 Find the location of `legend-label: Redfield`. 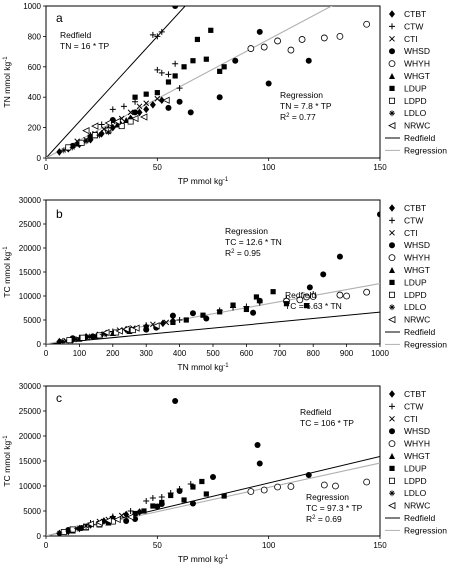

legend-label: Redfield is located at coordinates (419, 332).